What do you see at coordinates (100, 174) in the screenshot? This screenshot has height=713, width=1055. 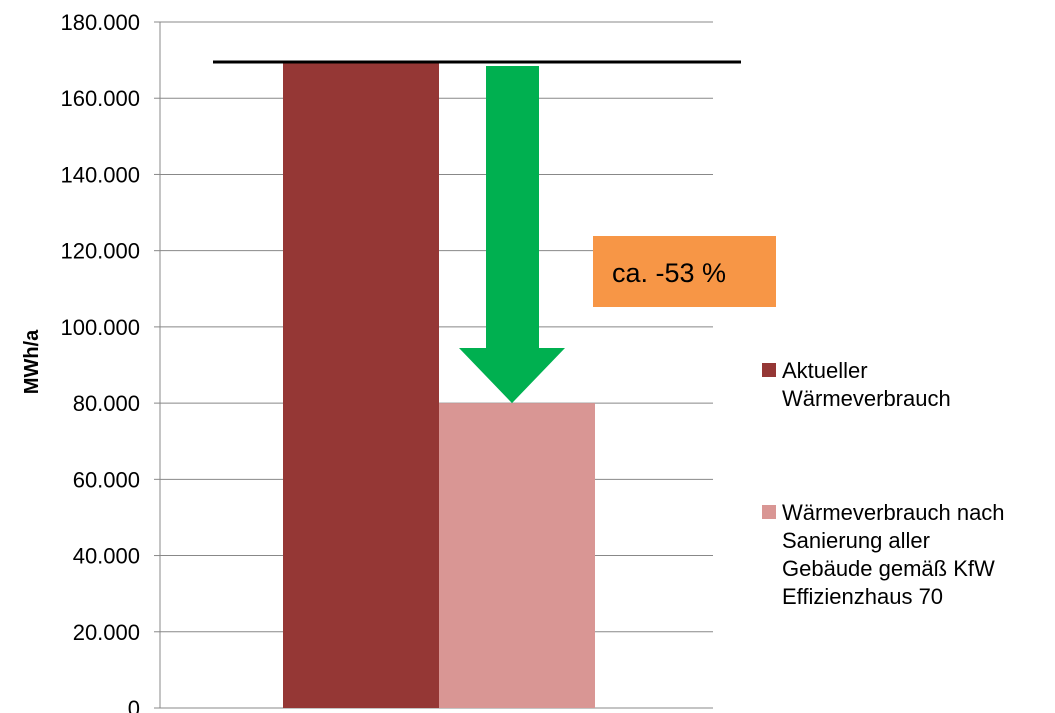 I see `y-tick-label: 140.000` at bounding box center [100, 174].